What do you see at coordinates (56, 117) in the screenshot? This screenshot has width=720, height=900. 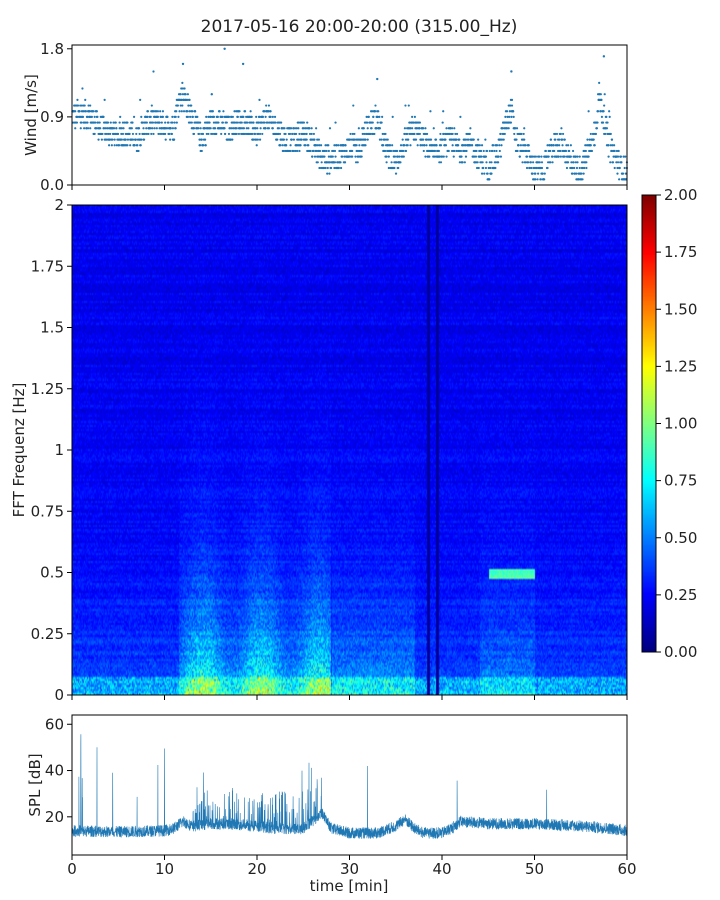 I see `wind-y-ticks: 0.0 0.9 1.8` at bounding box center [56, 117].